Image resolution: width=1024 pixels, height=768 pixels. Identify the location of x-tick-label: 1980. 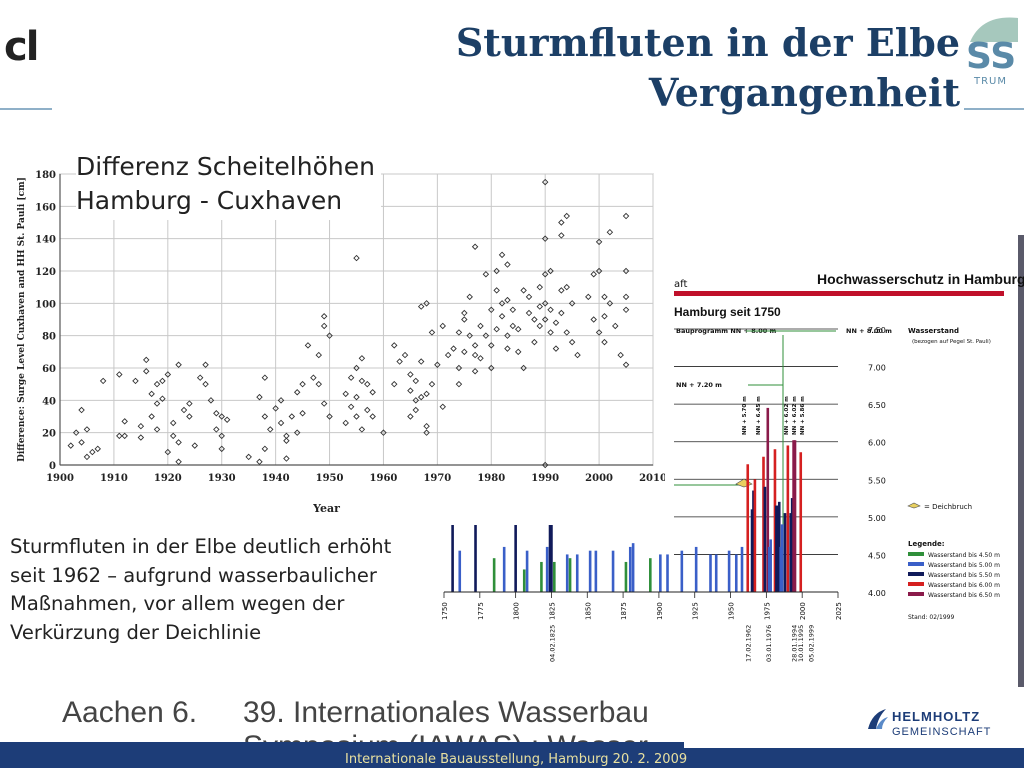
(491, 478).